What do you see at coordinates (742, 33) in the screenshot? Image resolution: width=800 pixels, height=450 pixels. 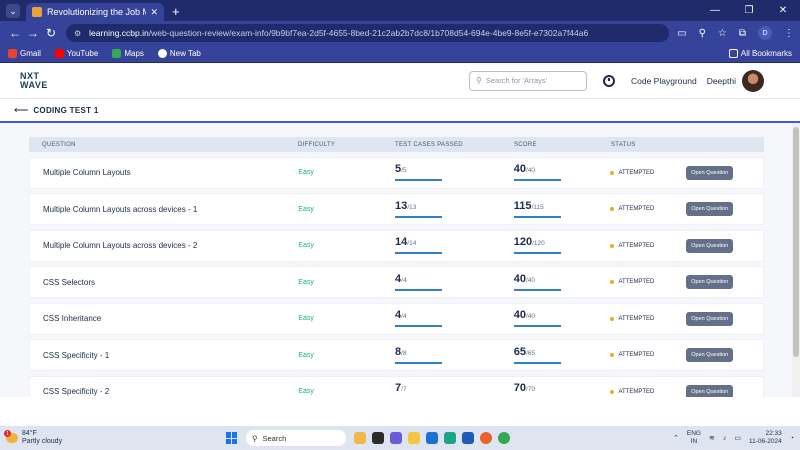 I see `extensions-icon: ⧉` at bounding box center [742, 33].